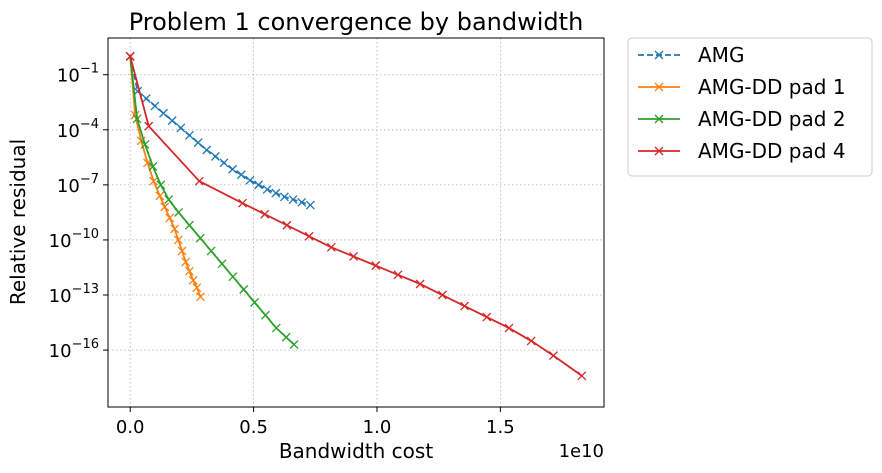 The height and width of the screenshot is (473, 882). I want to click on x-tick-label: 0.0, so click(130, 427).